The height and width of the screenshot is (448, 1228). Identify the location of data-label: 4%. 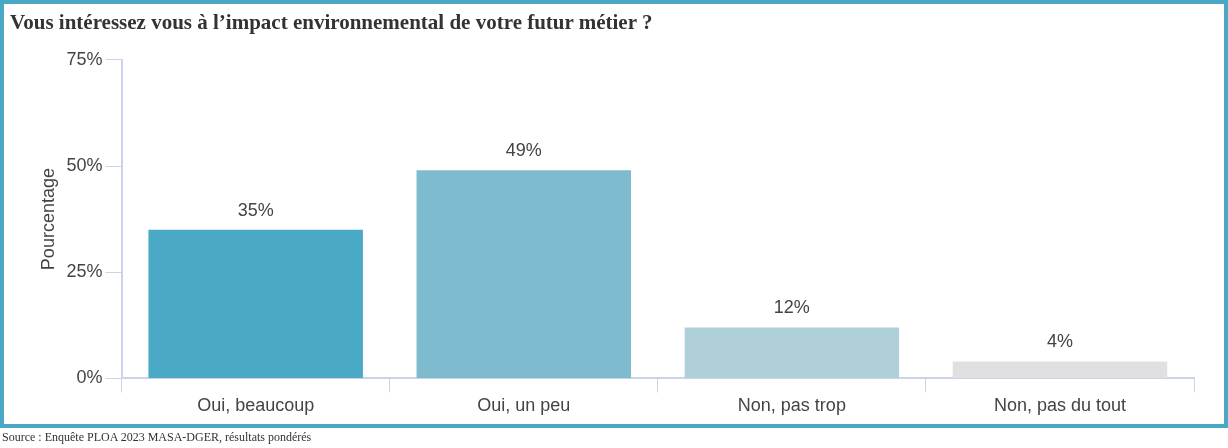
(1059, 341).